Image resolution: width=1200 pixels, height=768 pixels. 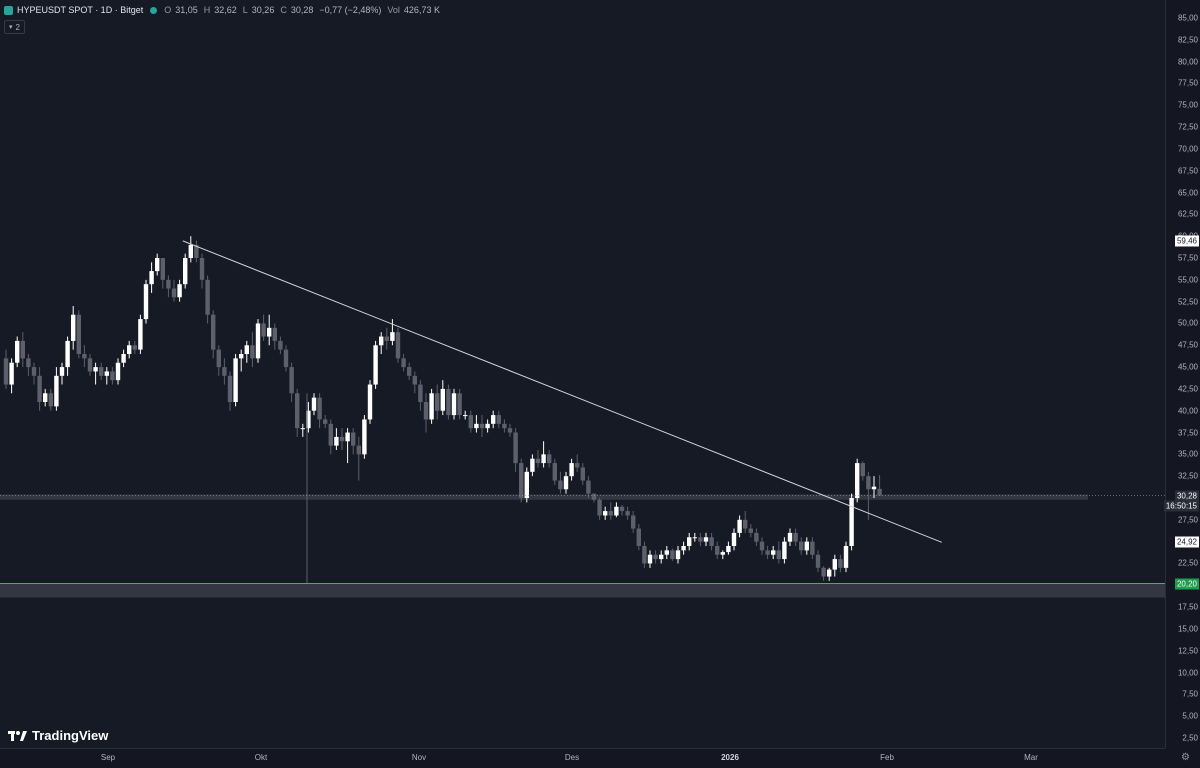 What do you see at coordinates (1187, 476) in the screenshot?
I see `price-tick: 32,50` at bounding box center [1187, 476].